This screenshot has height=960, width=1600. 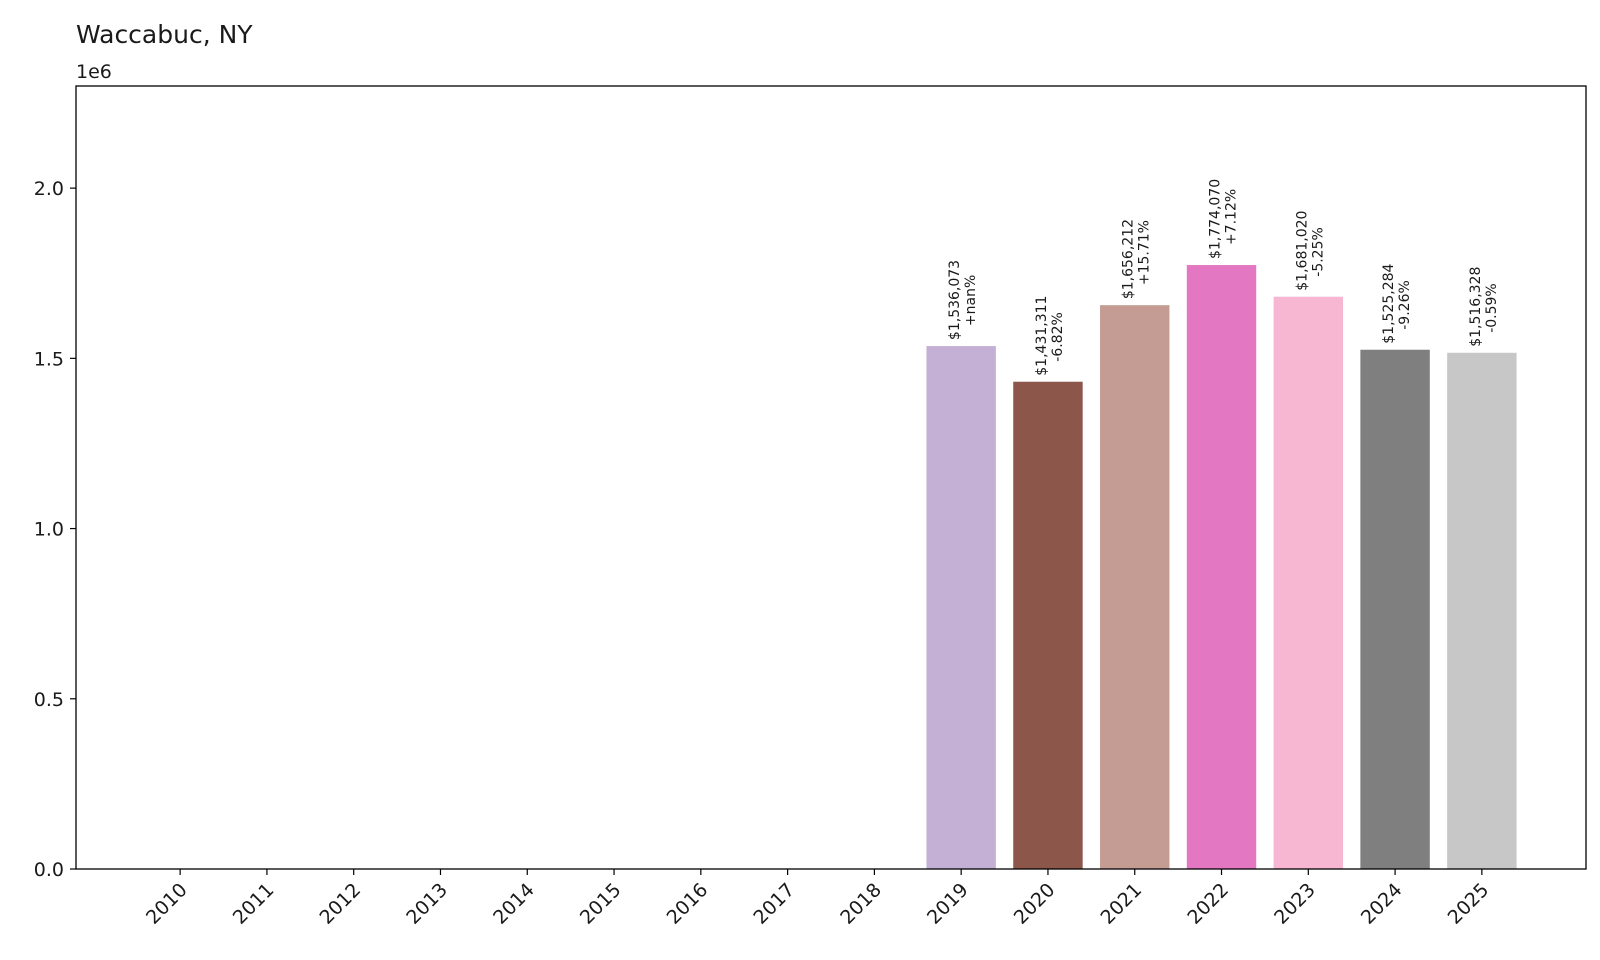 I want to click on x-tick-label-2015: 2015, so click(x=601, y=904).